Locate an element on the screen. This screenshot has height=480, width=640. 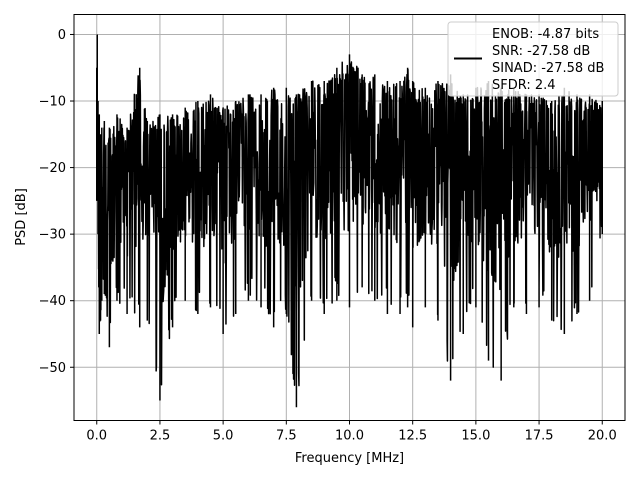
x-axis-label: Frequency [MHz] is located at coordinates (349, 458).